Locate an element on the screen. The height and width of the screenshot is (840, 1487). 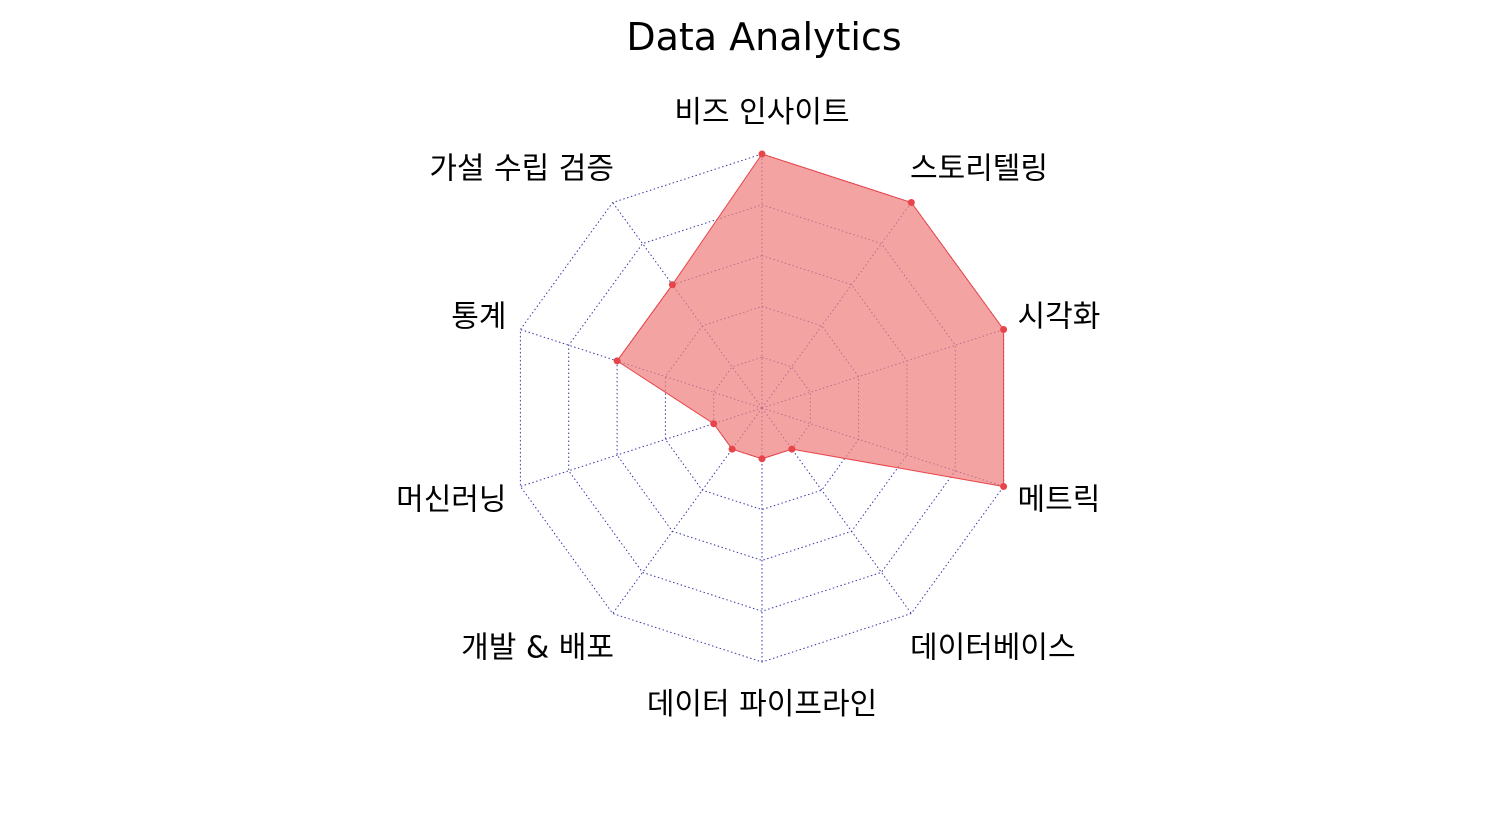
axis-label: 시각화 is located at coordinates (1059, 317).